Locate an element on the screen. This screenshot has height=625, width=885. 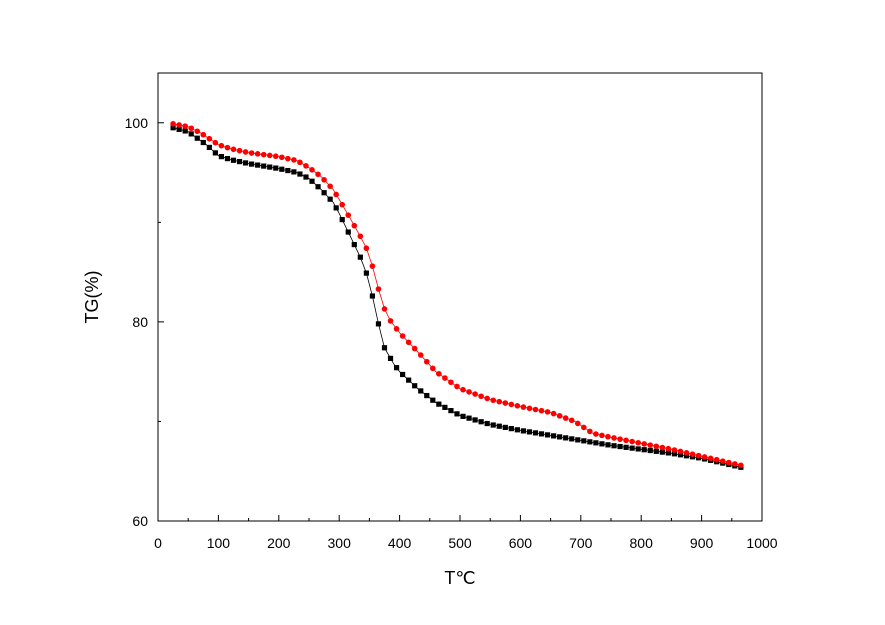
y-tick-label: 100 is located at coordinates (137, 123).